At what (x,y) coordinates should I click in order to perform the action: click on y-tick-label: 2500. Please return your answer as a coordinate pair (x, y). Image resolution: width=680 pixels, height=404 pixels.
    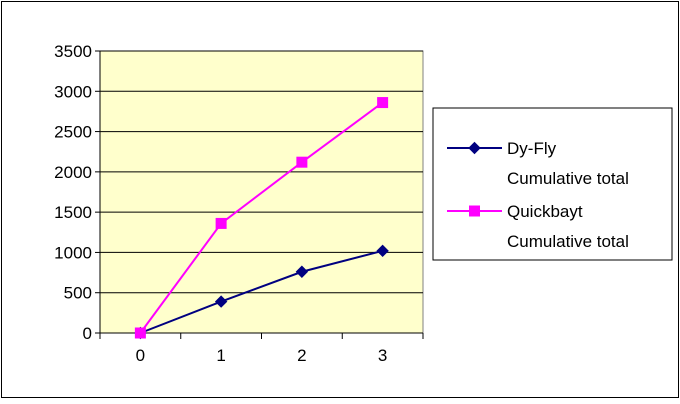
    Looking at the image, I should click on (73, 132).